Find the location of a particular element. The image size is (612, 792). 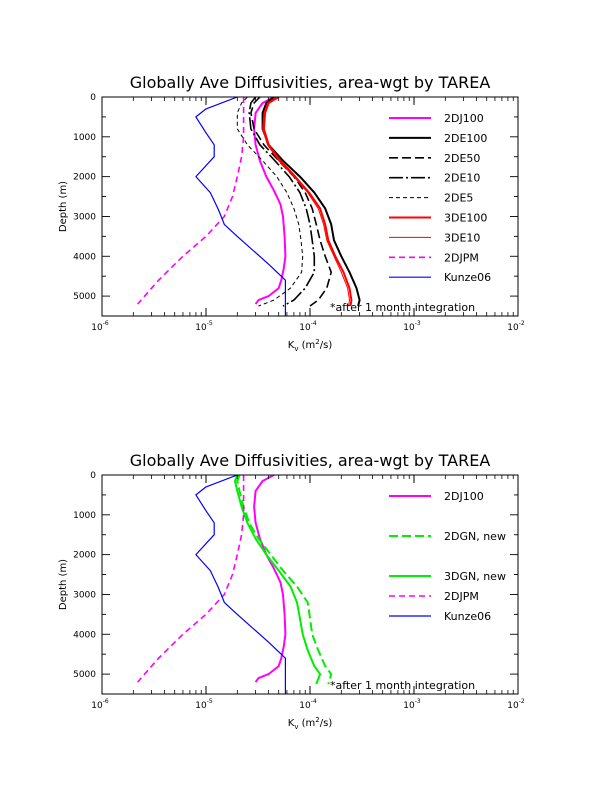

legend: 2DJ100 2DGN, new 3DGN, new 2DJPM Kunze06 is located at coordinates (447, 556).